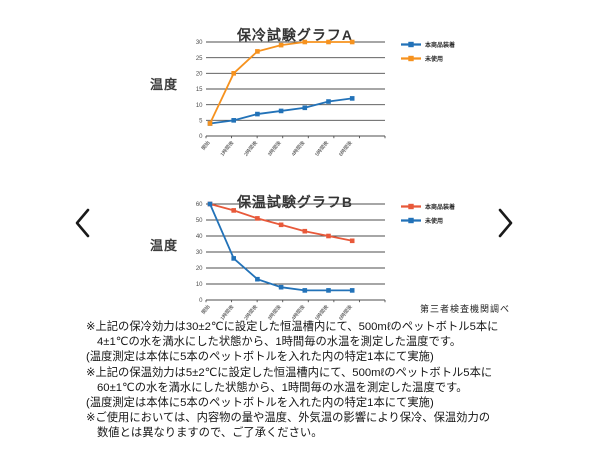  Describe the element at coordinates (291, 98) in the screenshot. I see `chart-a-plot: 0 5 10 15 20 25 30 開始 1時間後 2時間後 3時間後 4時間後 5時間後 6時間後` at that location.